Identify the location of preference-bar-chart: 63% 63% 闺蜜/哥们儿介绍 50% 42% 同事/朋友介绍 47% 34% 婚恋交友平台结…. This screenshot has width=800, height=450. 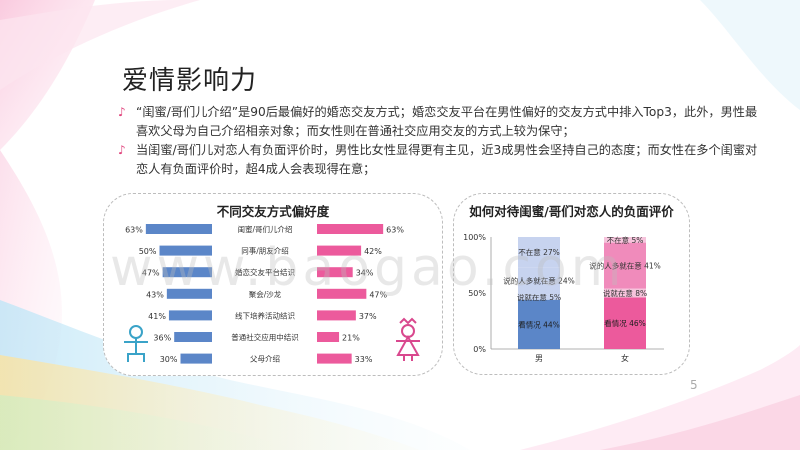
(272, 294).